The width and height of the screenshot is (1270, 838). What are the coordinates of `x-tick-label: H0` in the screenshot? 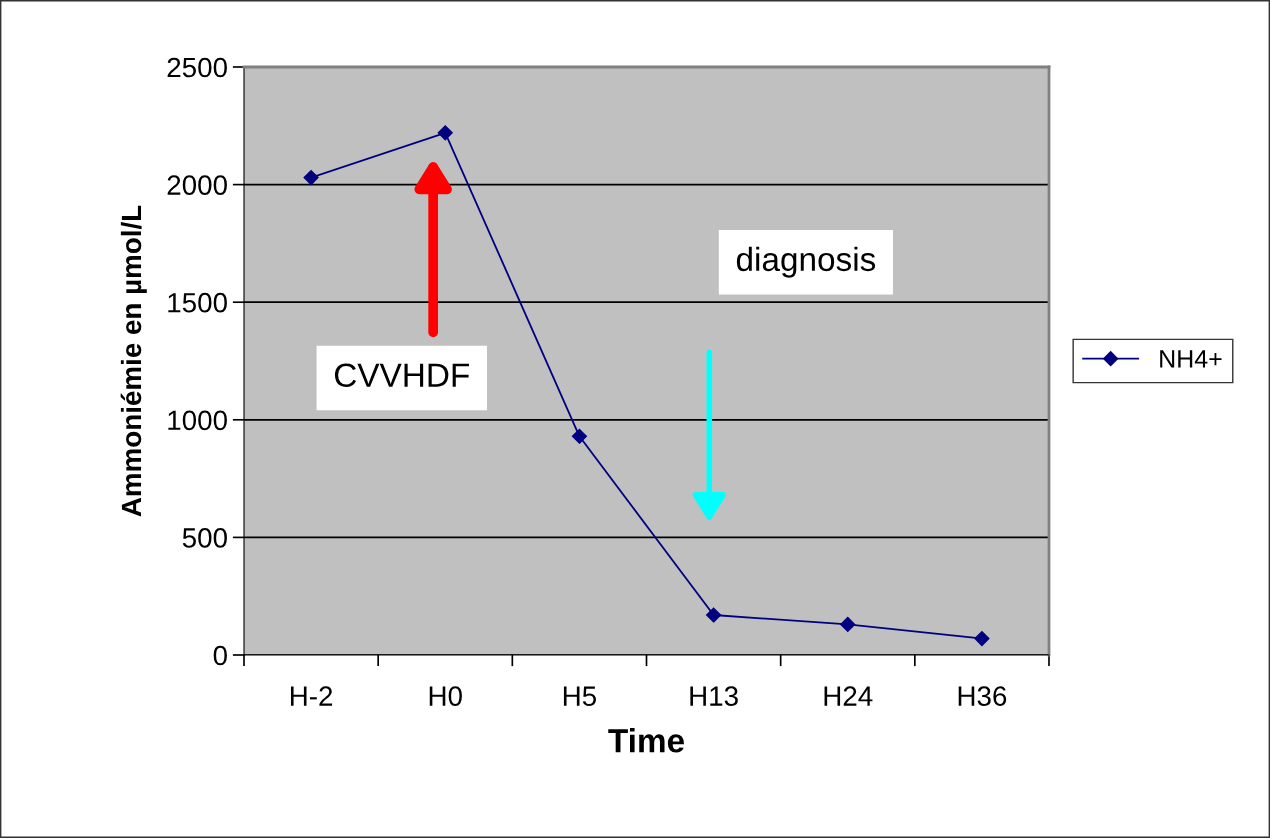 It's located at (445, 696).